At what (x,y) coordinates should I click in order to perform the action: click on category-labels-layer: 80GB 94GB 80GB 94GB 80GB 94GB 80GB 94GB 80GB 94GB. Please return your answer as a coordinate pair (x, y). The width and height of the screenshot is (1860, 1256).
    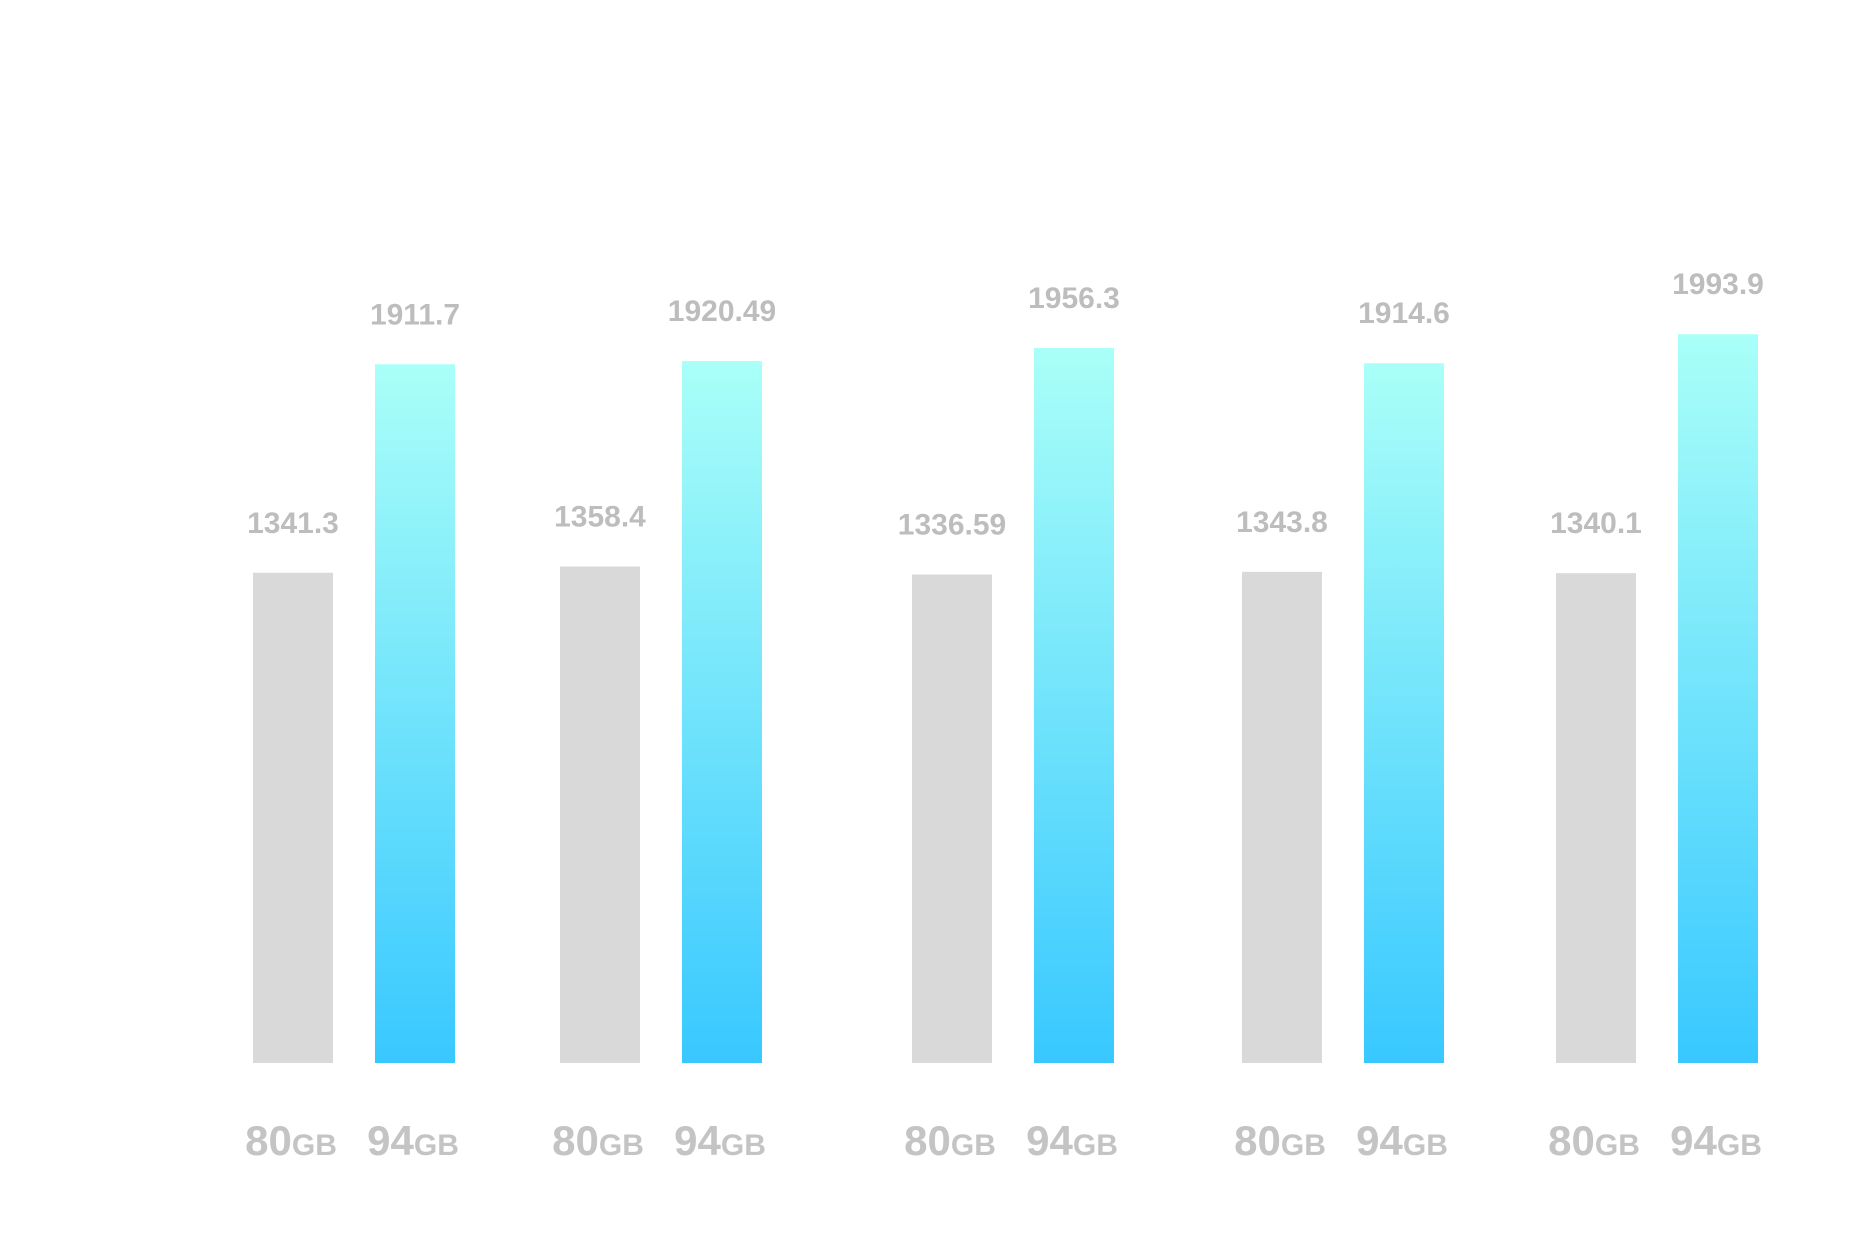
    Looking at the image, I should click on (1003, 1140).